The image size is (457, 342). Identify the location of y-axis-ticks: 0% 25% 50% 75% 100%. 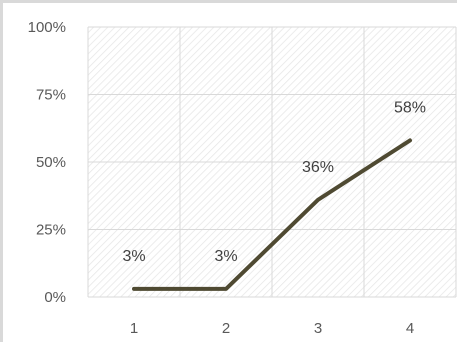
(47, 162).